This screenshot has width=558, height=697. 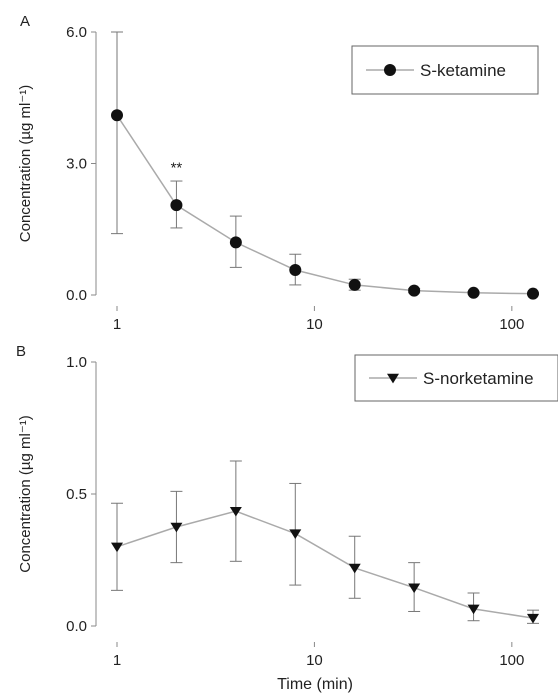 I want to click on panel-a-x-tick-label: 10, so click(x=314, y=324).